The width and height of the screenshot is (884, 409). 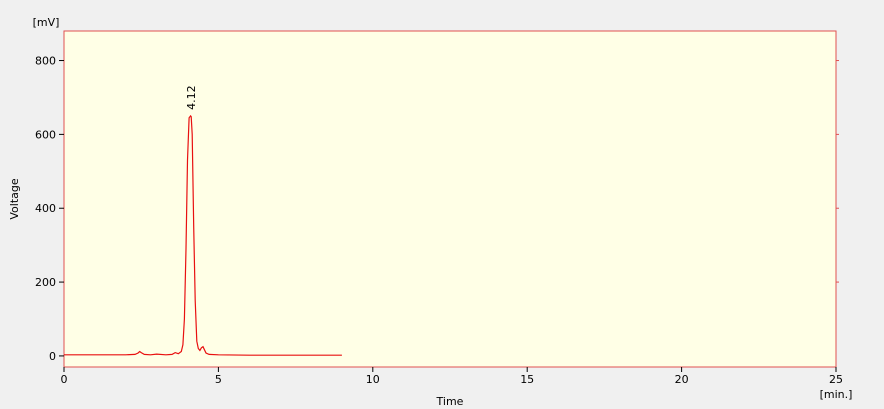 I want to click on x-tick-label: 0, so click(x=64, y=379).